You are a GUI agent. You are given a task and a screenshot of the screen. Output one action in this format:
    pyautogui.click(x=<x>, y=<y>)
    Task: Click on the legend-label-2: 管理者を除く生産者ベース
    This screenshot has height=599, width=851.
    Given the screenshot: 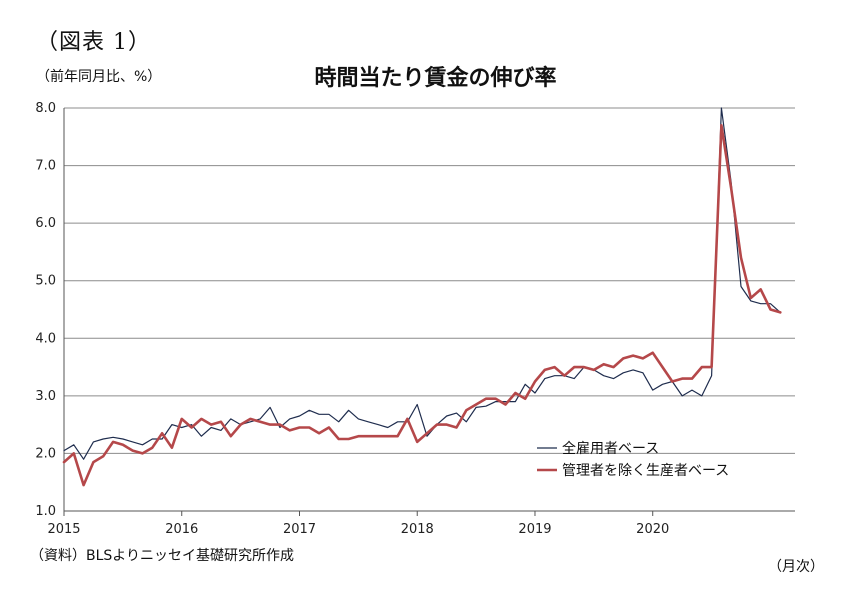 What is the action you would take?
    pyautogui.click(x=645, y=471)
    